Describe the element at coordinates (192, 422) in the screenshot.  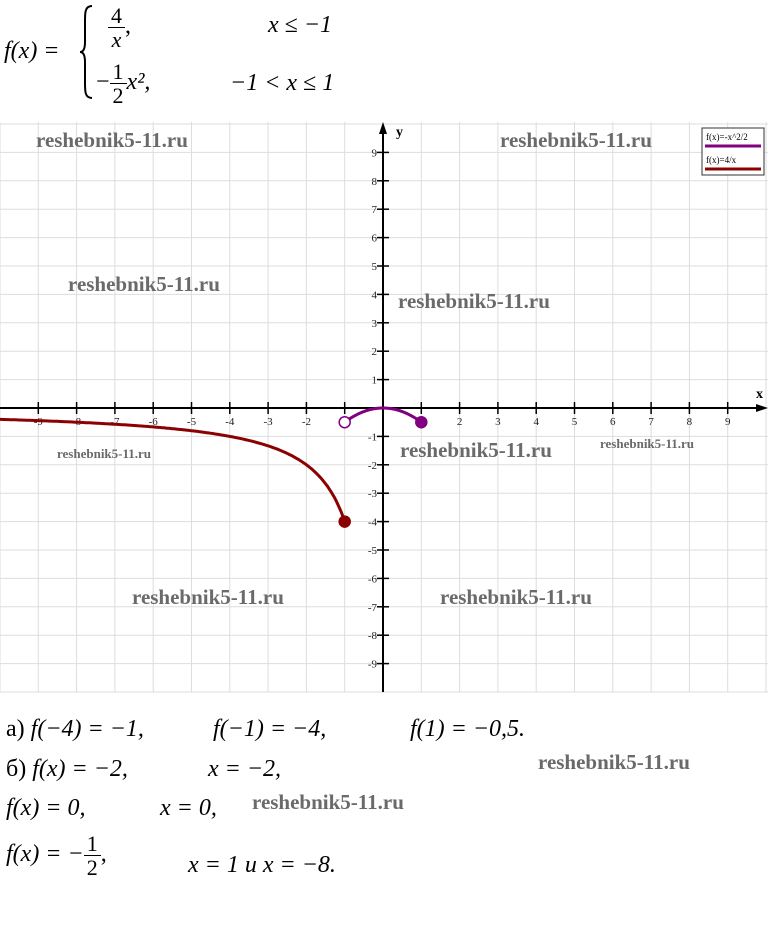
I see `x-tick-label: -5` at that location.